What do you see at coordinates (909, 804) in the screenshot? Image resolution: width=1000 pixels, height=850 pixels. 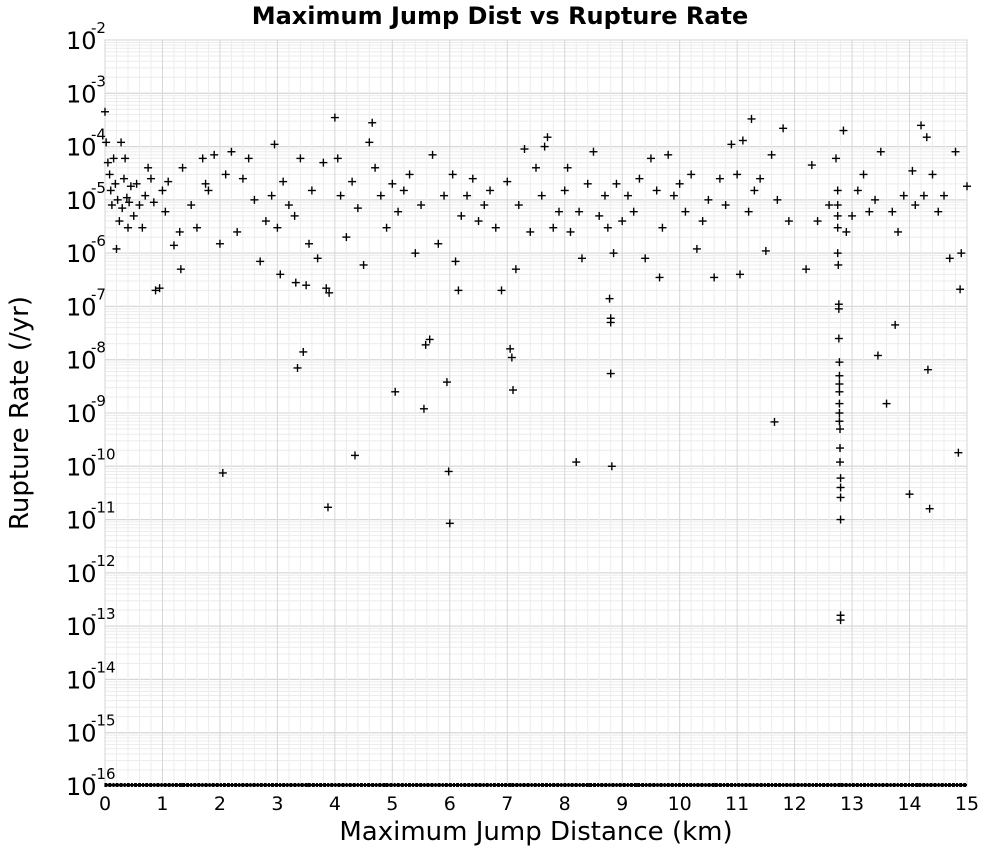 I see `x-tick-label: 14` at bounding box center [909, 804].